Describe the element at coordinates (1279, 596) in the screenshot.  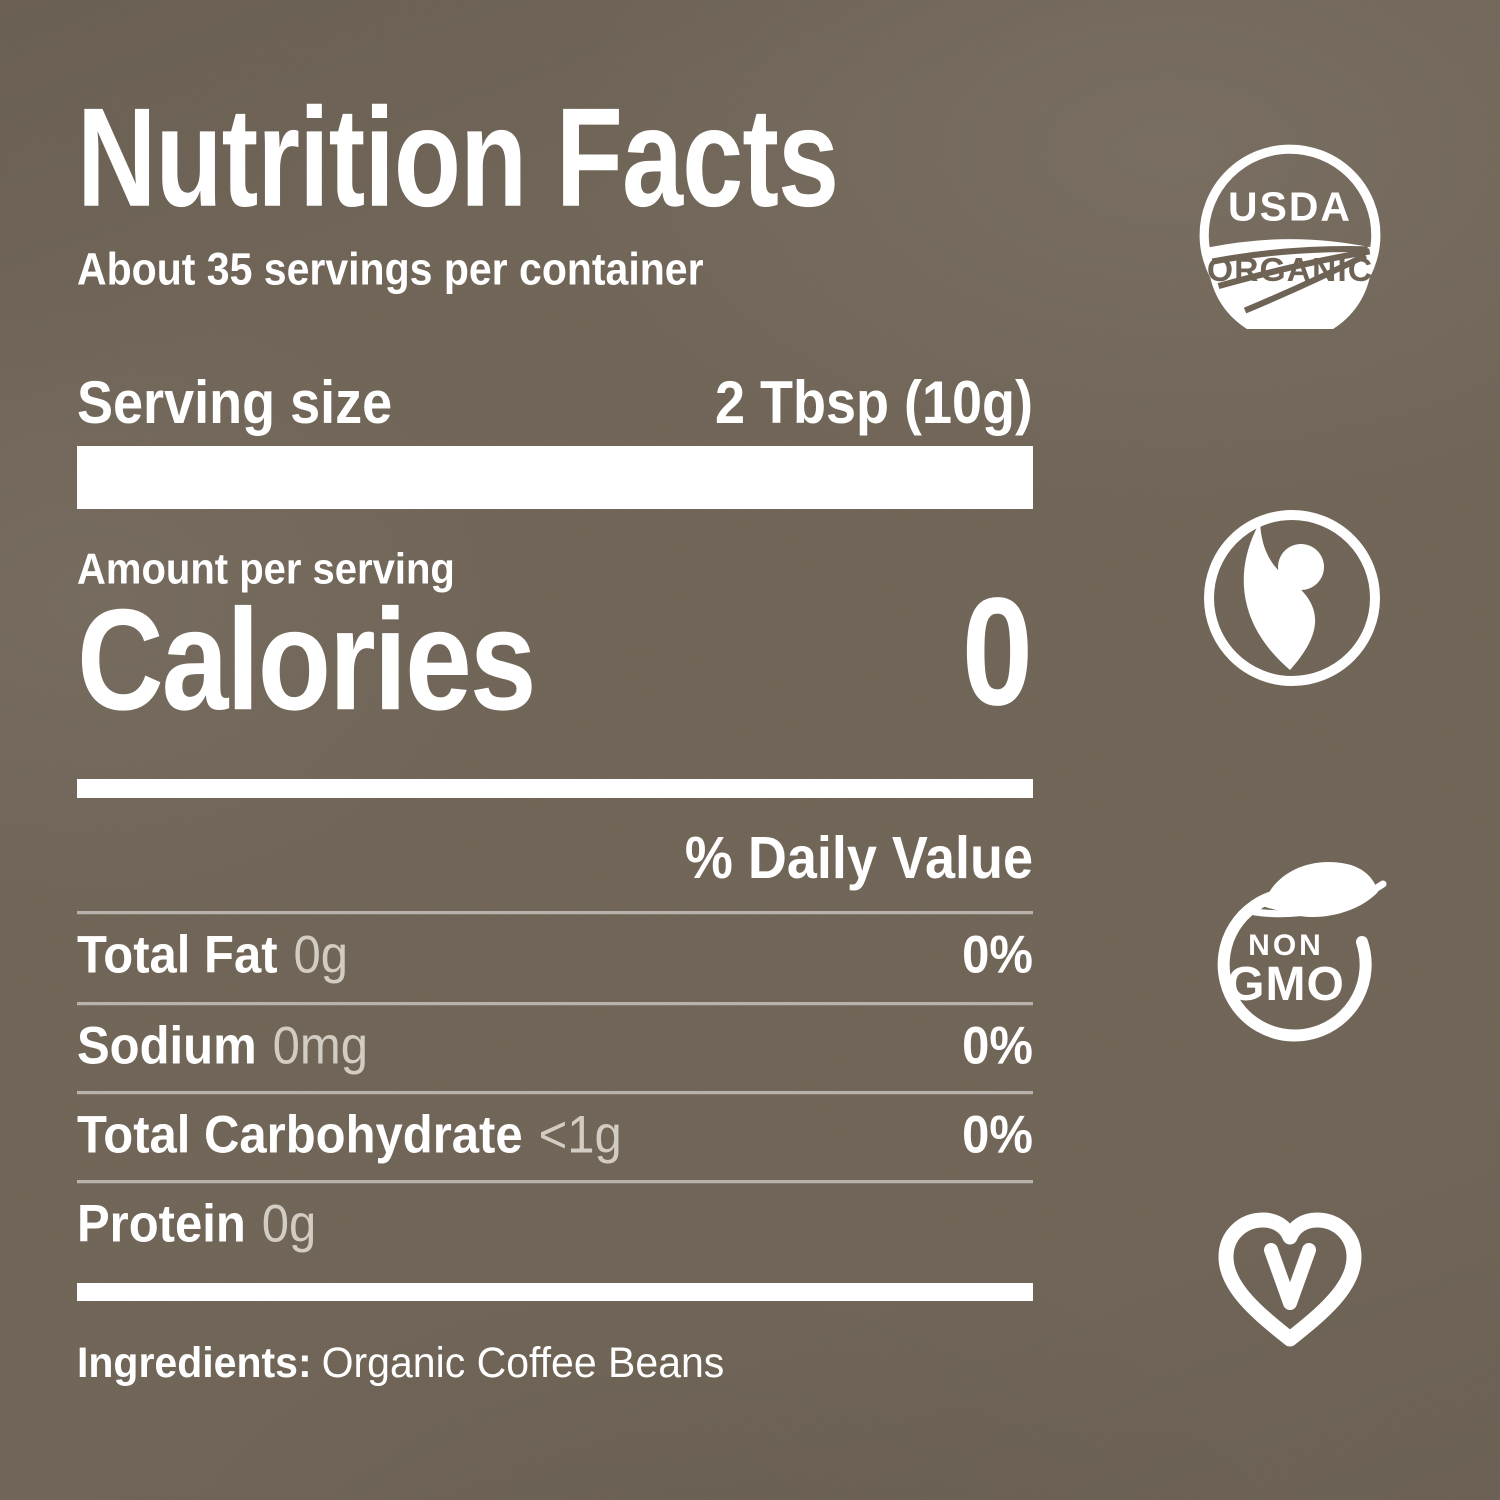
I see `fairtrade-swoosh-icon` at that location.